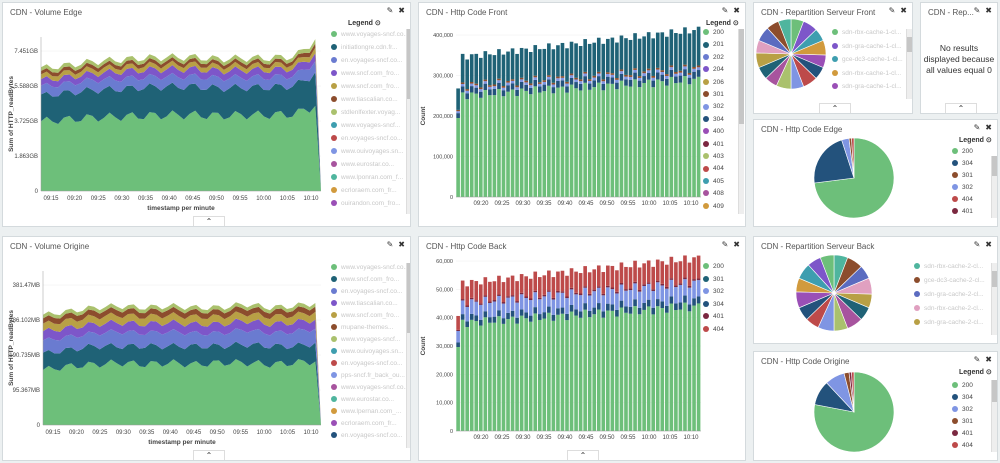 This screenshot has width=1000, height=463. What do you see at coordinates (713, 181) in the screenshot?
I see `legend-item: 405` at bounding box center [713, 181].